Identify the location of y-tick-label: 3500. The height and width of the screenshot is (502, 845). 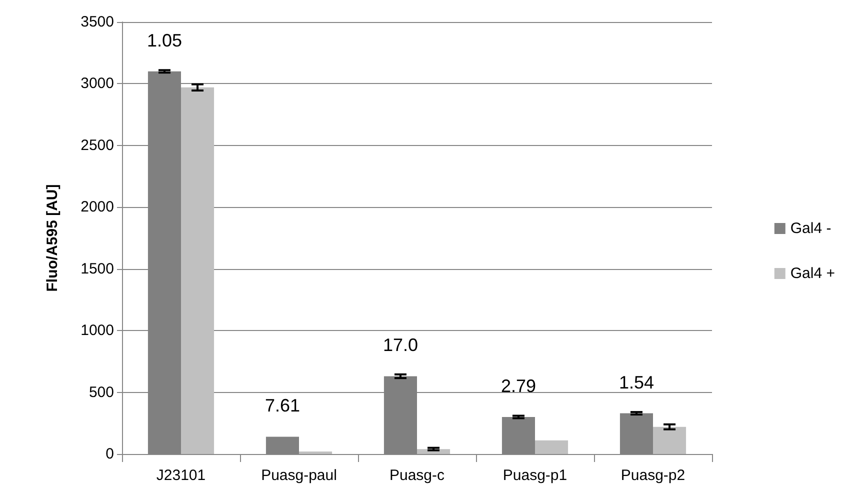
(97, 22).